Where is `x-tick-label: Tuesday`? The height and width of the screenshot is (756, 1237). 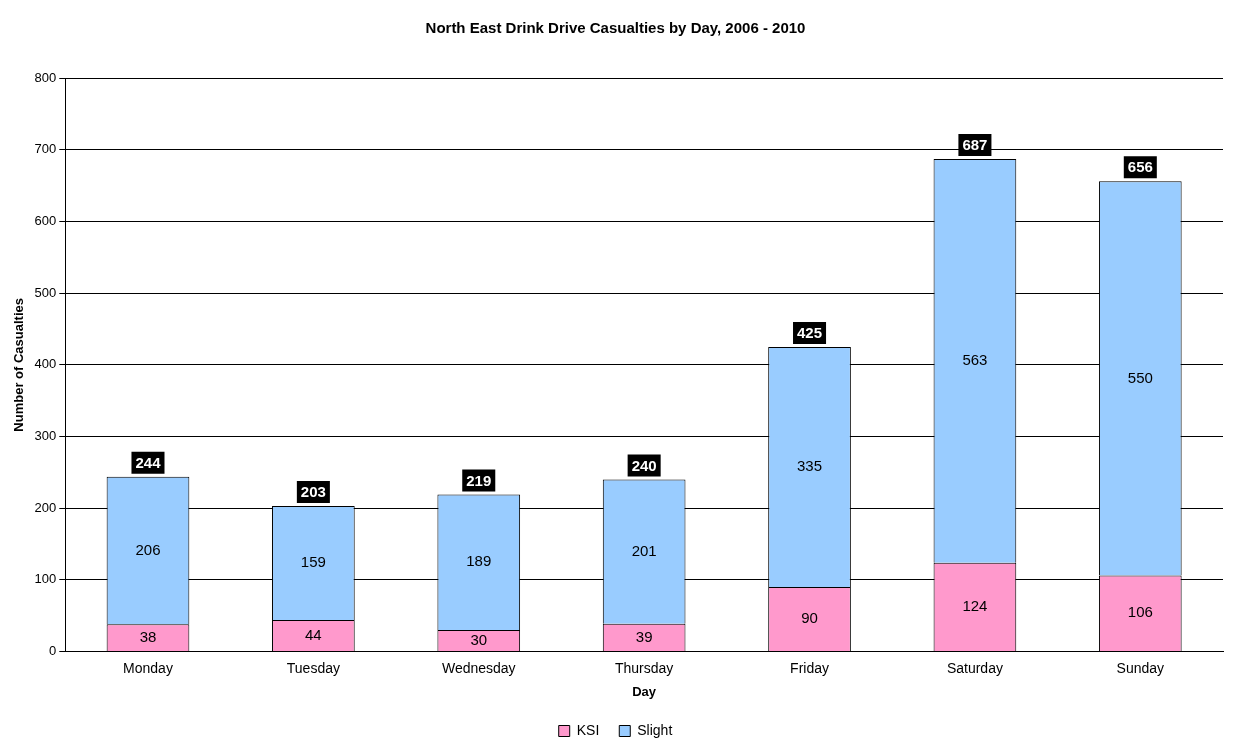 x-tick-label: Tuesday is located at coordinates (313, 667).